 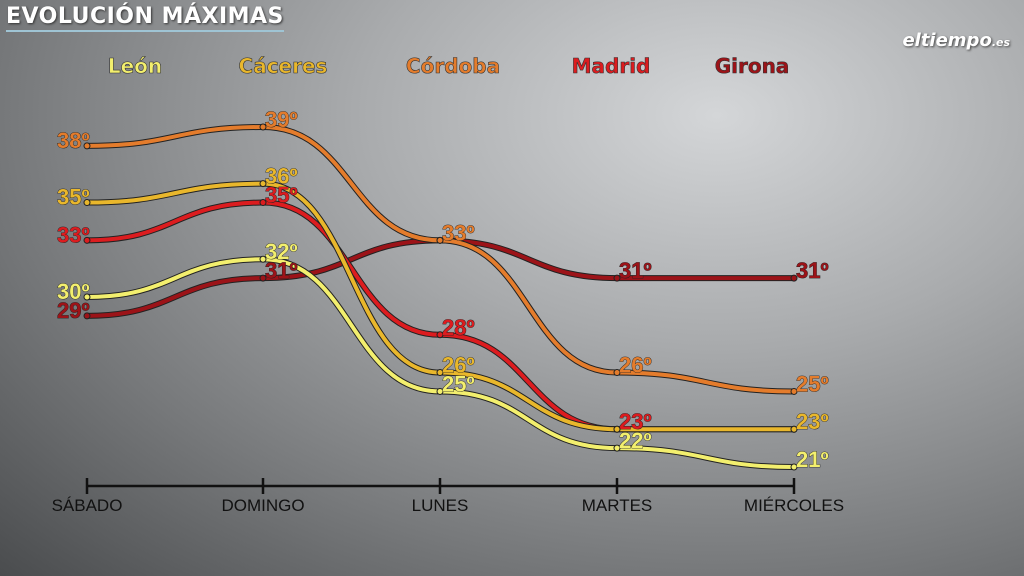 I want to click on series-line-Girona, so click(x=440, y=278).